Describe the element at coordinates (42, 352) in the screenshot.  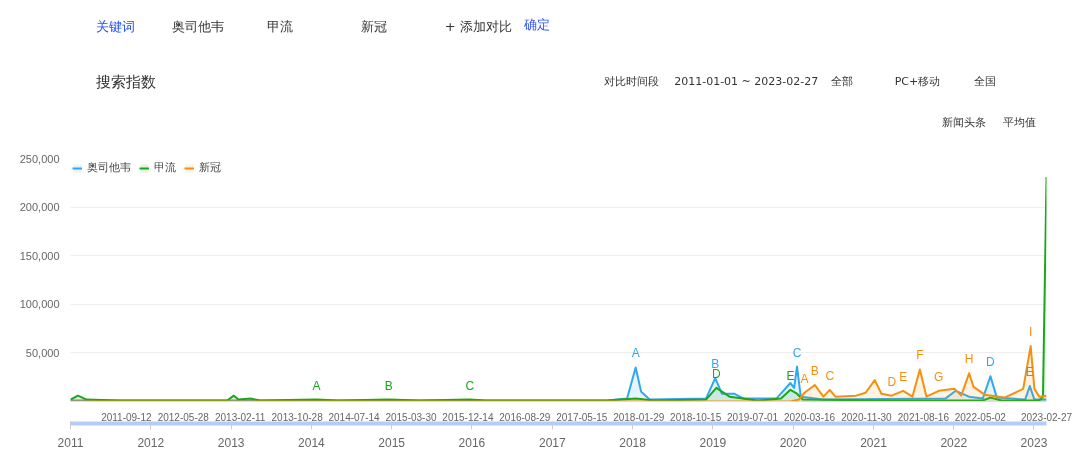
I see `y-tick-label: 50,000` at that location.